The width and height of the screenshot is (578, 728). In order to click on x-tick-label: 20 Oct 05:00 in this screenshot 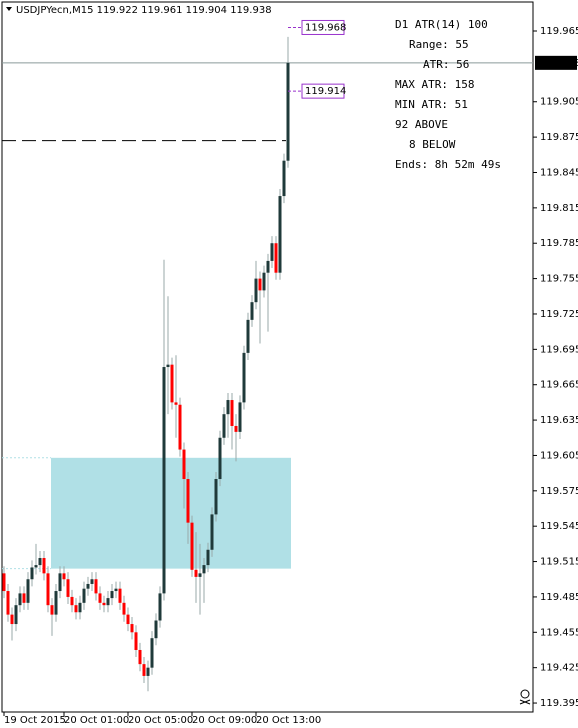, I will do `click(160, 720)`.